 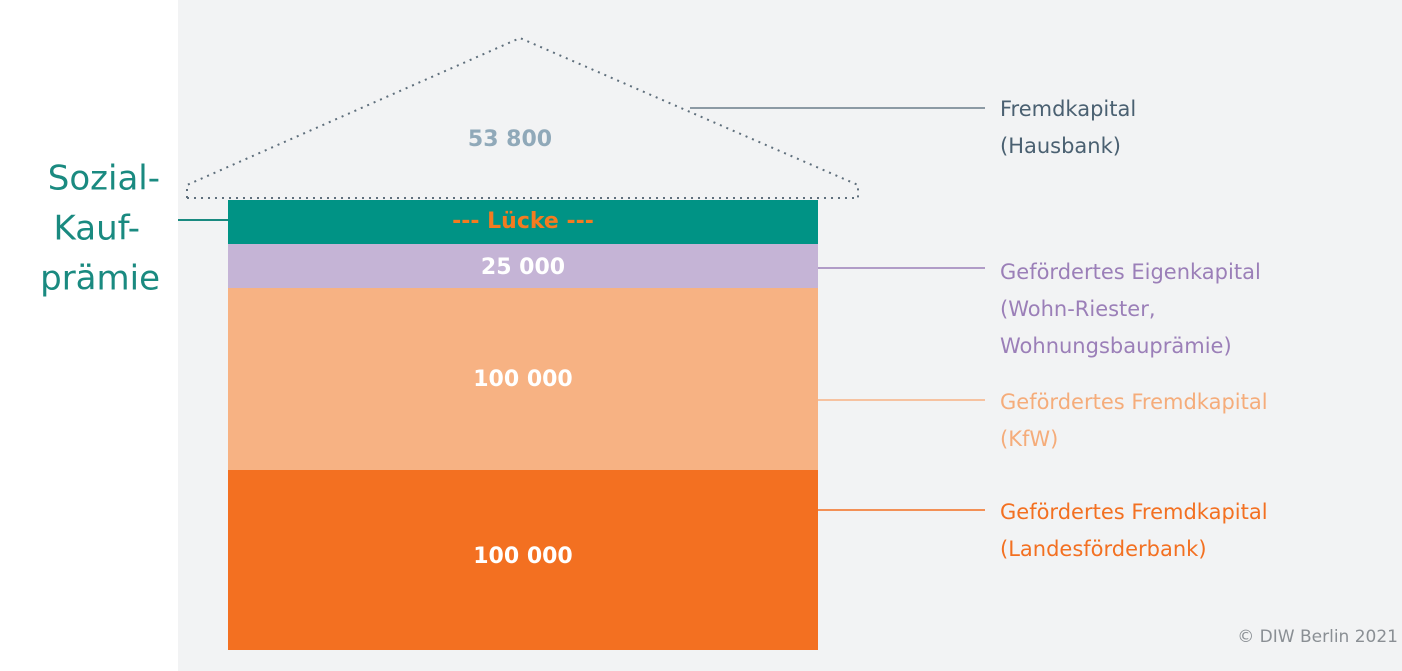 What do you see at coordinates (1130, 272) in the screenshot?
I see `legend-title: Gefördertes Eigenkapital` at bounding box center [1130, 272].